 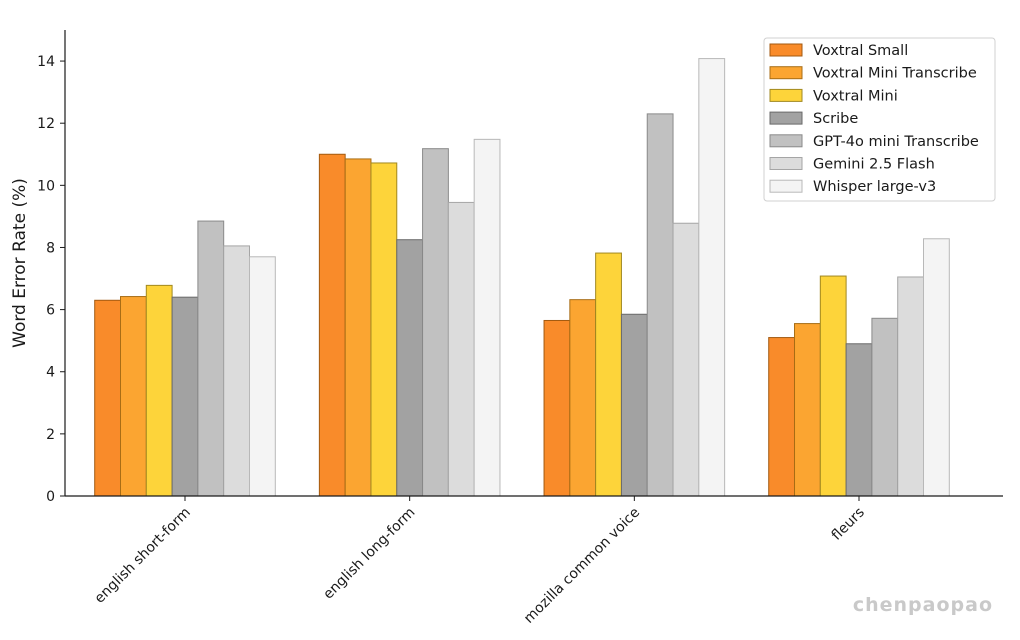 What do you see at coordinates (20, 263) in the screenshot?
I see `y-axis-label: Word Error Rate (%)` at bounding box center [20, 263].